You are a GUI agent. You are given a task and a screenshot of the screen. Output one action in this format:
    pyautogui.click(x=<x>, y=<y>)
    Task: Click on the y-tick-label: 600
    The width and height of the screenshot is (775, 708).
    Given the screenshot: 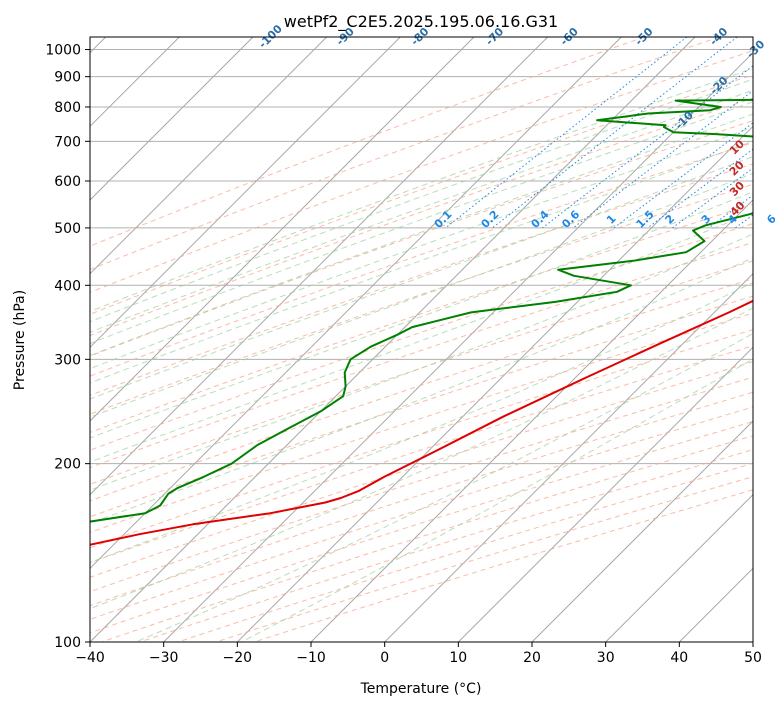 What is the action you would take?
    pyautogui.click(x=67, y=182)
    